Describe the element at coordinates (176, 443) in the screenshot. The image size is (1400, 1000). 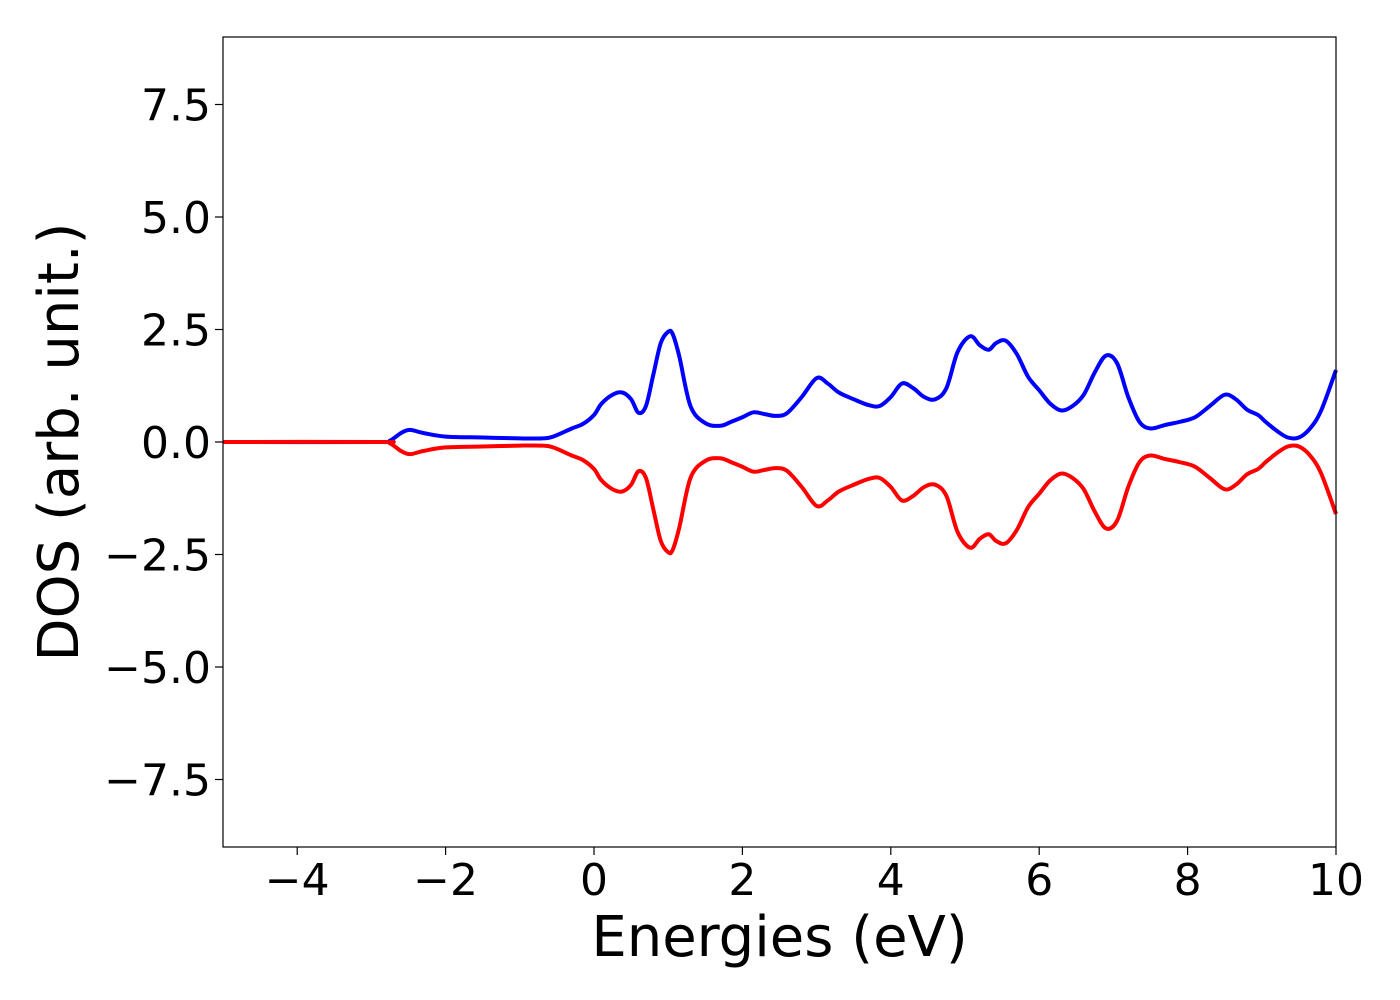
I see `y-tick-label: 0.0` at that location.